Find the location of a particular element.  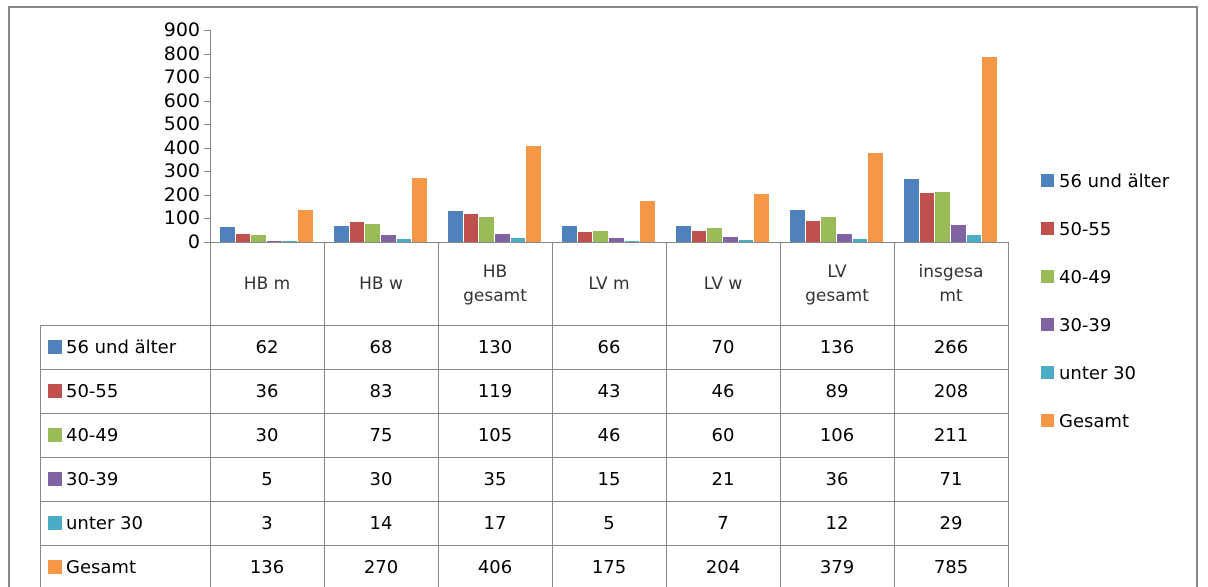

y-tick-label: 500 is located at coordinates (181, 124).